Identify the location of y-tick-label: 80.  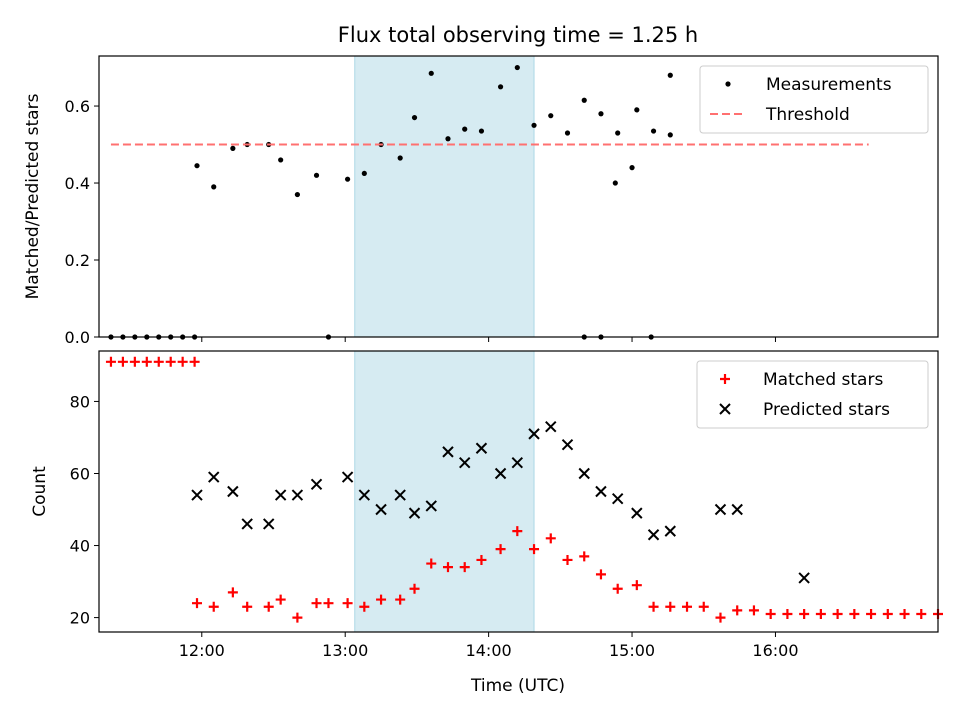
(80, 401).